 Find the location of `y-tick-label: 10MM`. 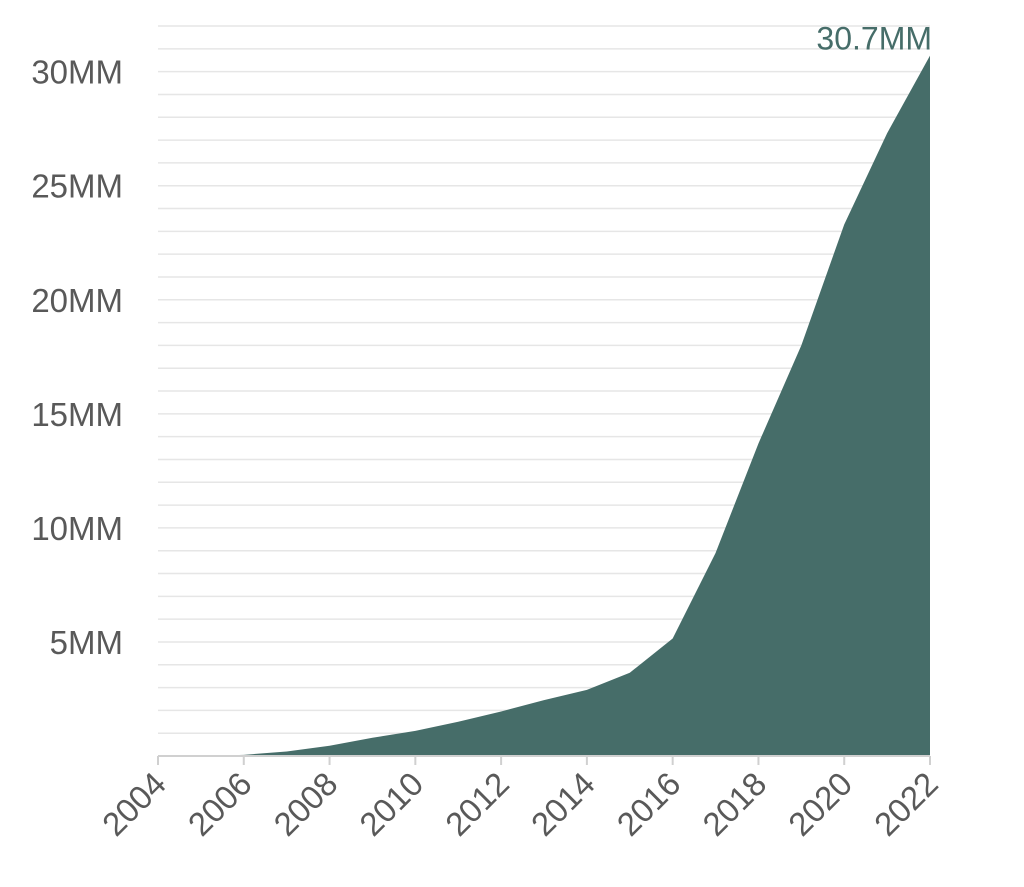

y-tick-label: 10MM is located at coordinates (77, 528).